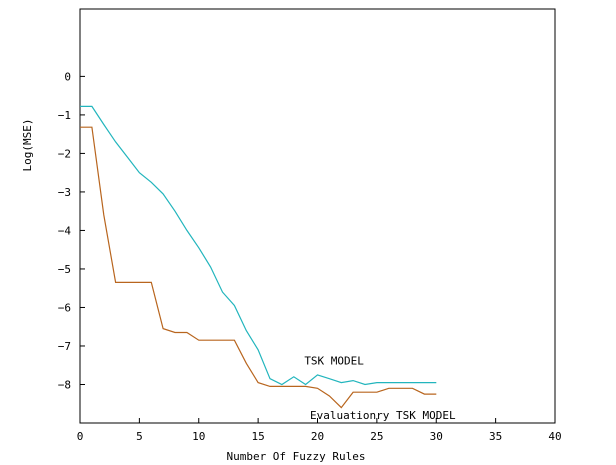 Image resolution: width=616 pixels, height=465 pixels. What do you see at coordinates (334, 360) in the screenshot?
I see `series-label-1: TSK MODEL` at bounding box center [334, 360].